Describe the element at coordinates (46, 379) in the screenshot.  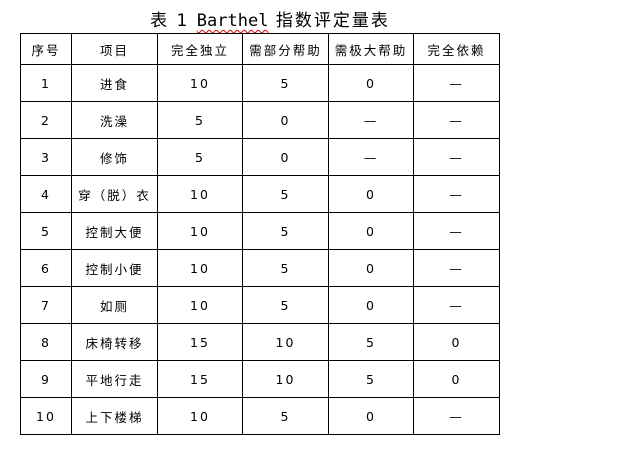
I see `table-cell: 9` at that location.